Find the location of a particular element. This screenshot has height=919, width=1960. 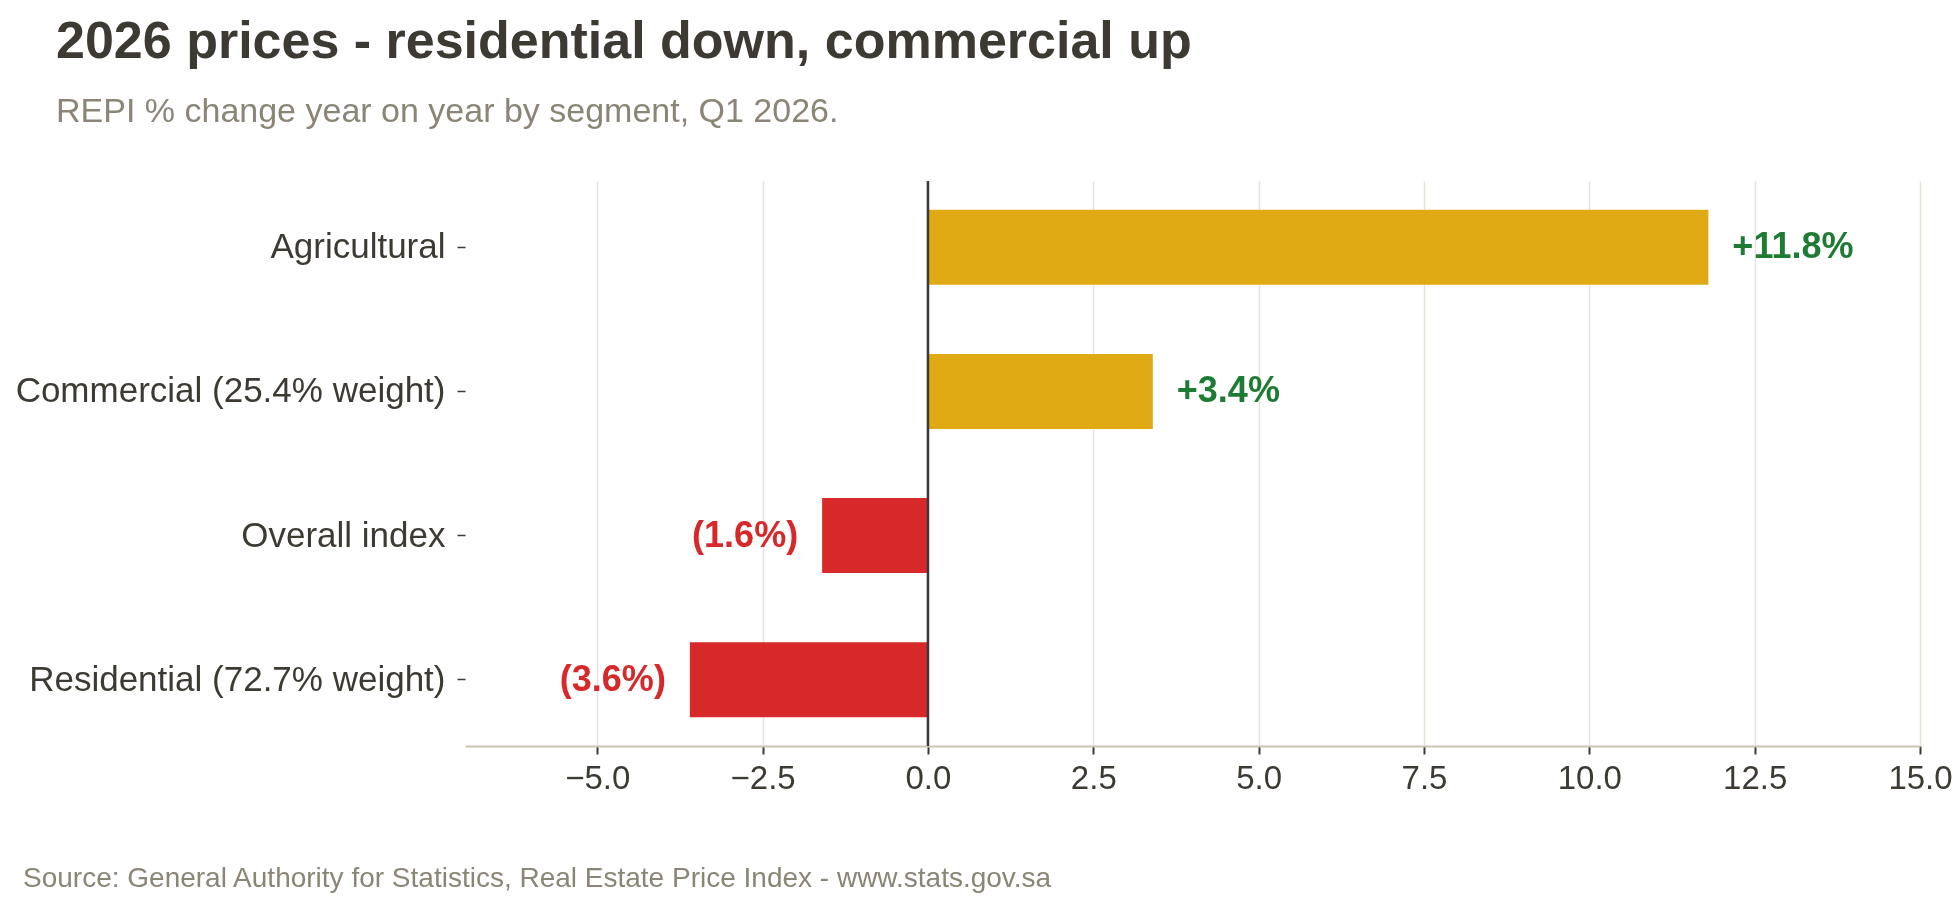

data-label: +3.4% is located at coordinates (1228, 390).